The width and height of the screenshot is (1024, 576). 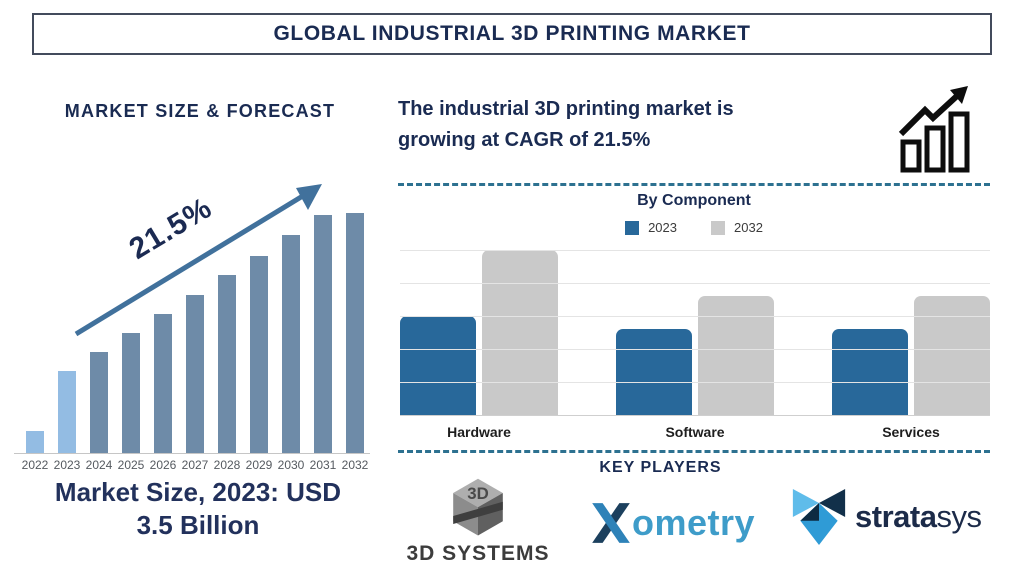 I want to click on forecast-x-label-2027: 2027, so click(x=195, y=465).